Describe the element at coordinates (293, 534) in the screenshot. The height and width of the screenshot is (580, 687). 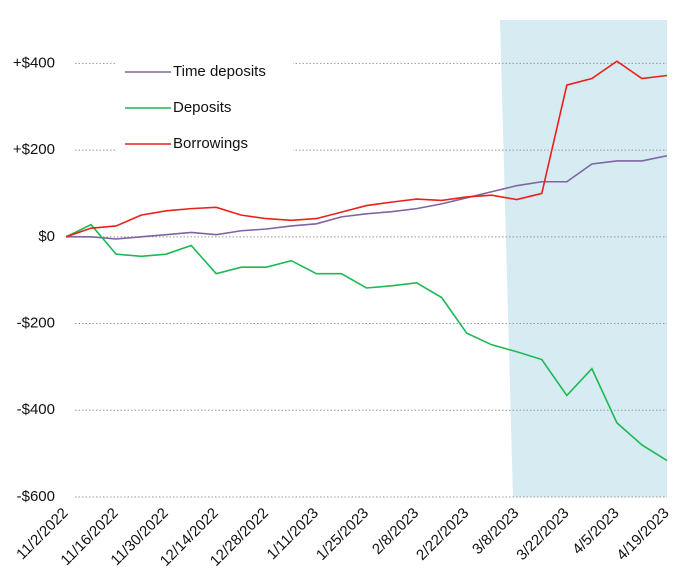
I see `x-tick-label: 1/11/2023` at that location.